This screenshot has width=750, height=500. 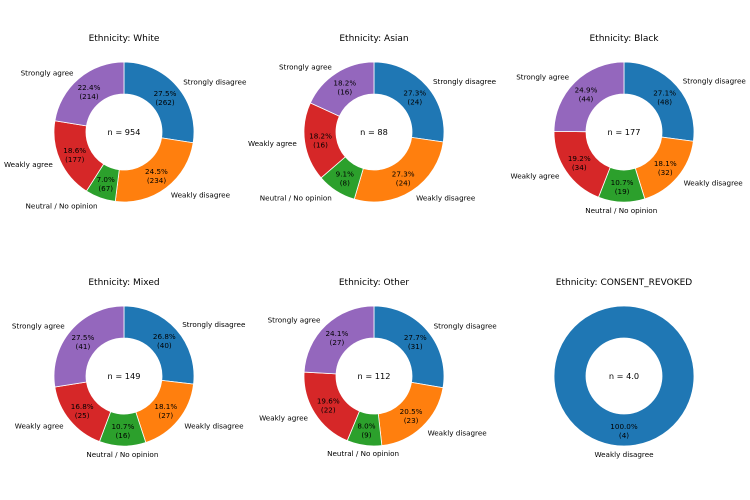 What do you see at coordinates (164, 336) in the screenshot?
I see `slice-percent-label: 26.8%` at bounding box center [164, 336].